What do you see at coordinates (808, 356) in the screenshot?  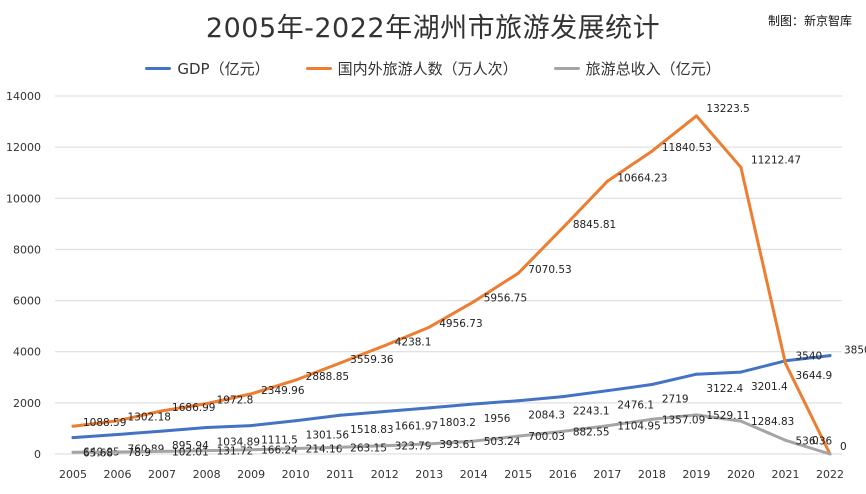 I see `data-label: 3540` at bounding box center [808, 356].